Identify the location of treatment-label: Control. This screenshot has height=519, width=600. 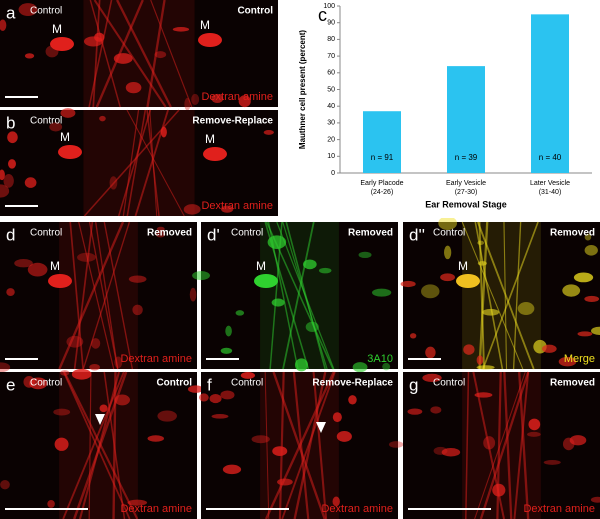
(255, 11).